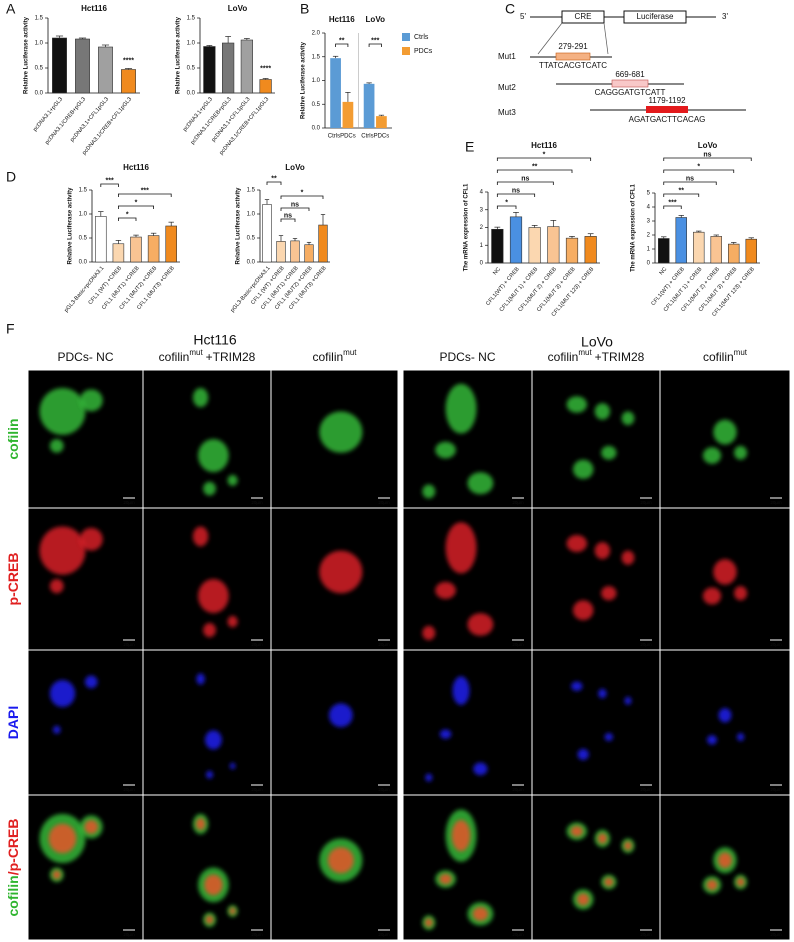 This screenshot has height=942, width=794. I want to click on y-tick-label: 3, so click(649, 222).